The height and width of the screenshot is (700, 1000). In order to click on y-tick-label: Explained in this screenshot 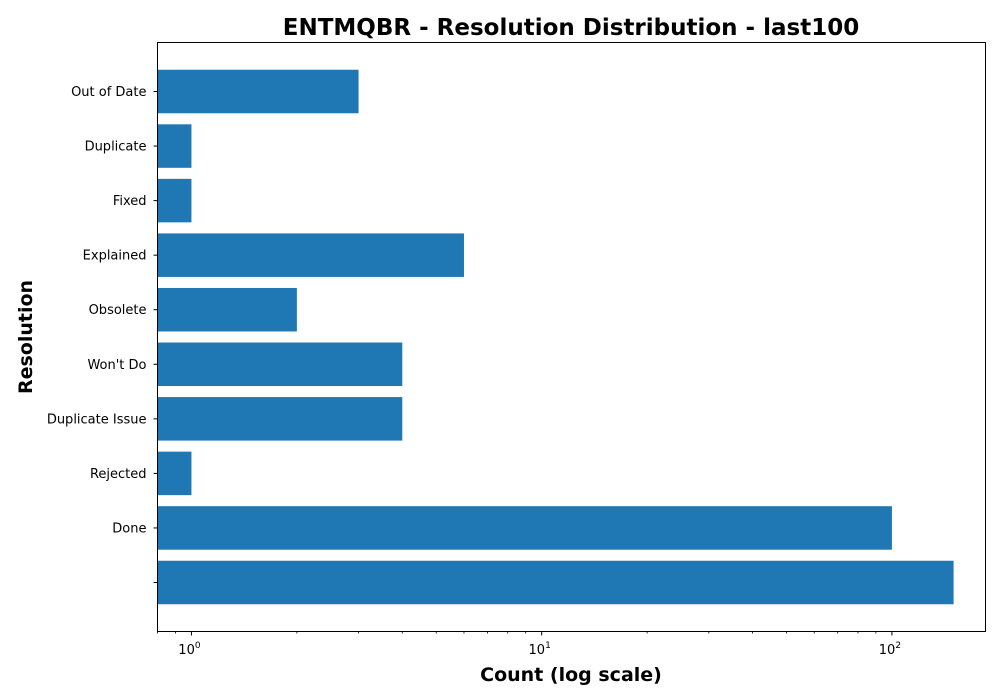, I will do `click(115, 256)`.